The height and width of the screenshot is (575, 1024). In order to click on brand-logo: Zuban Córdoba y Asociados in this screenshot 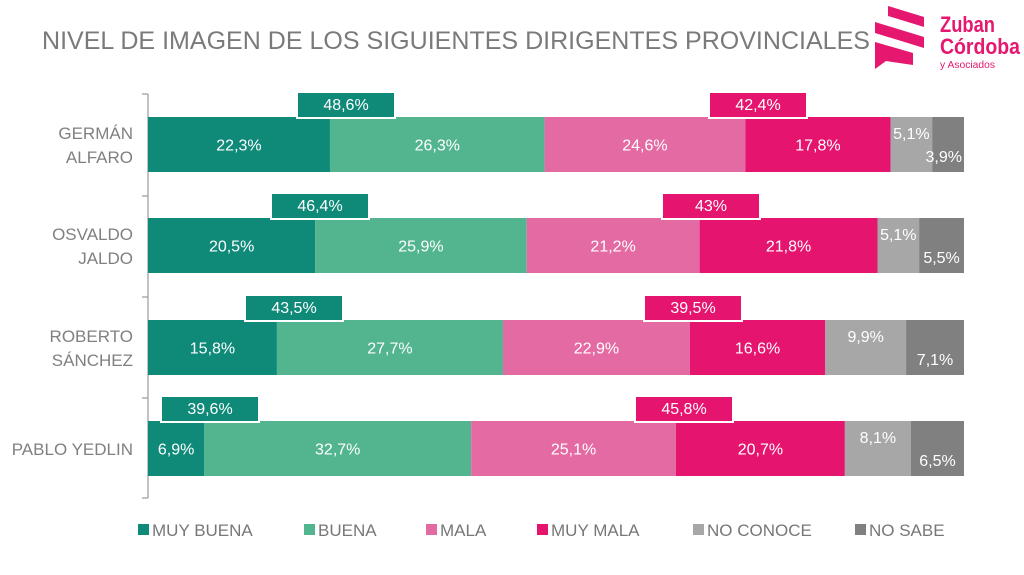, I will do `click(948, 38)`.